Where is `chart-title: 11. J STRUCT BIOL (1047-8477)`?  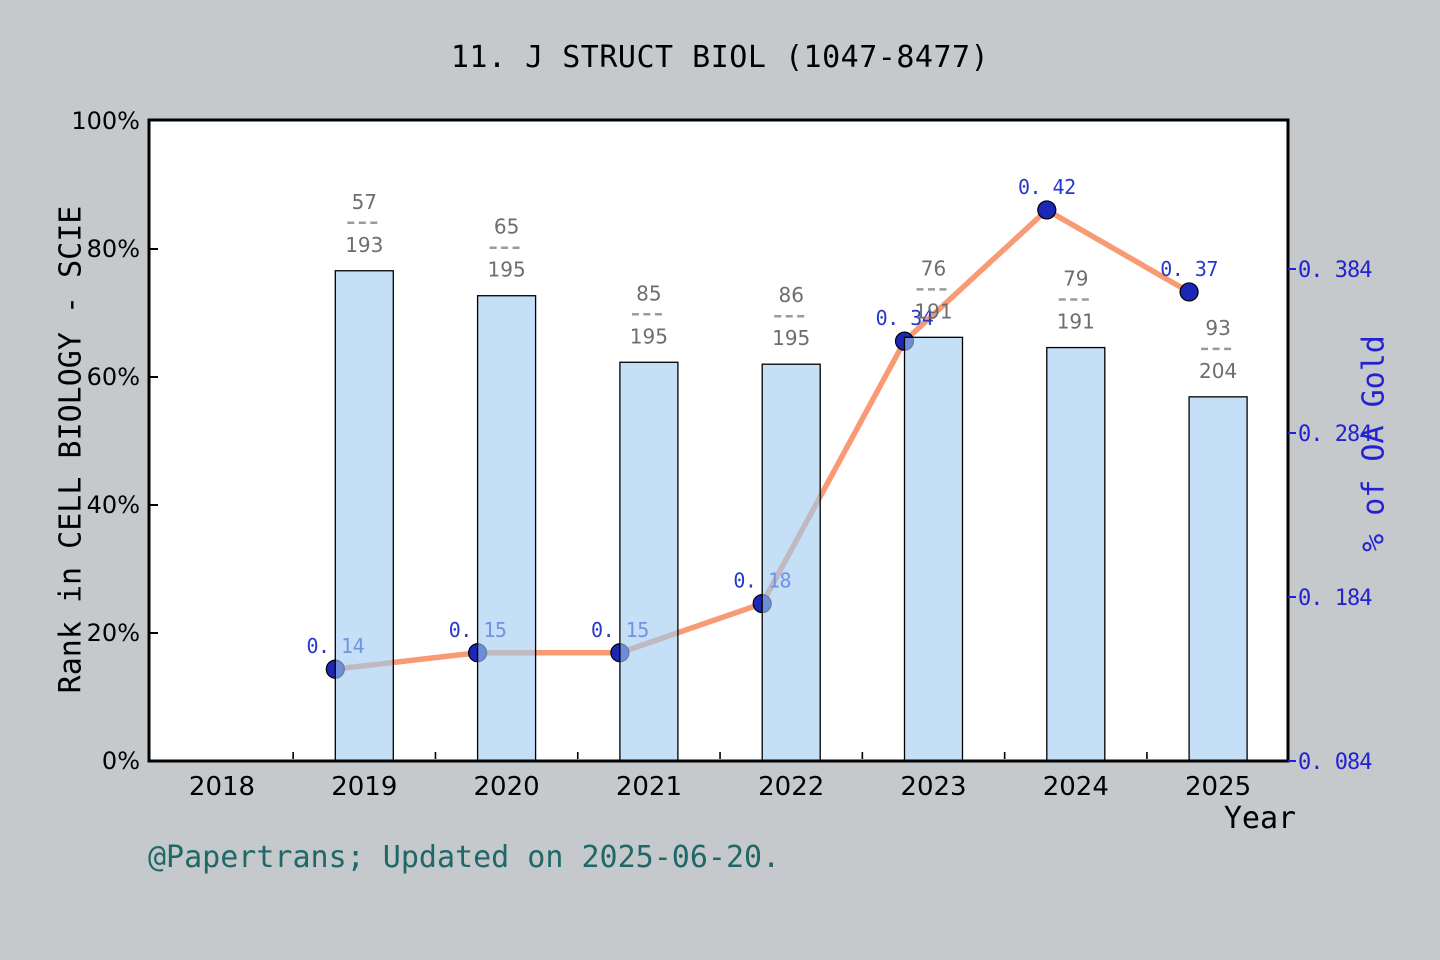
chart-title: 11. J STRUCT BIOL (1047-8477) is located at coordinates (720, 57).